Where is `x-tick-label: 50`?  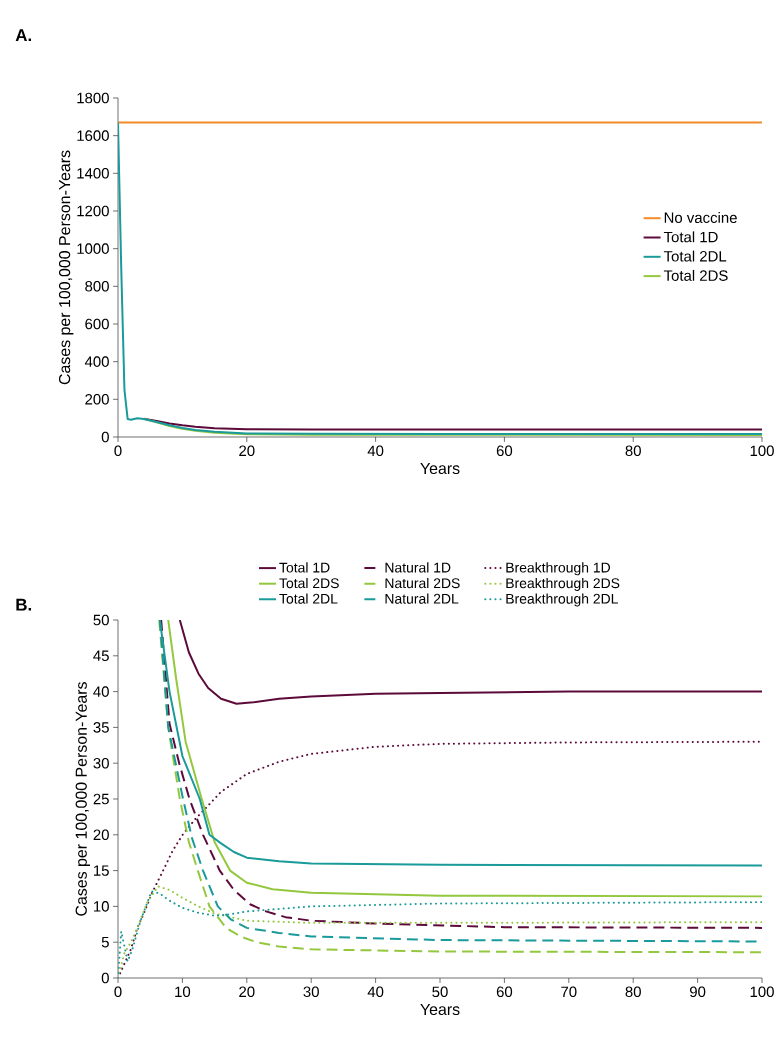 x-tick-label: 50 is located at coordinates (440, 992).